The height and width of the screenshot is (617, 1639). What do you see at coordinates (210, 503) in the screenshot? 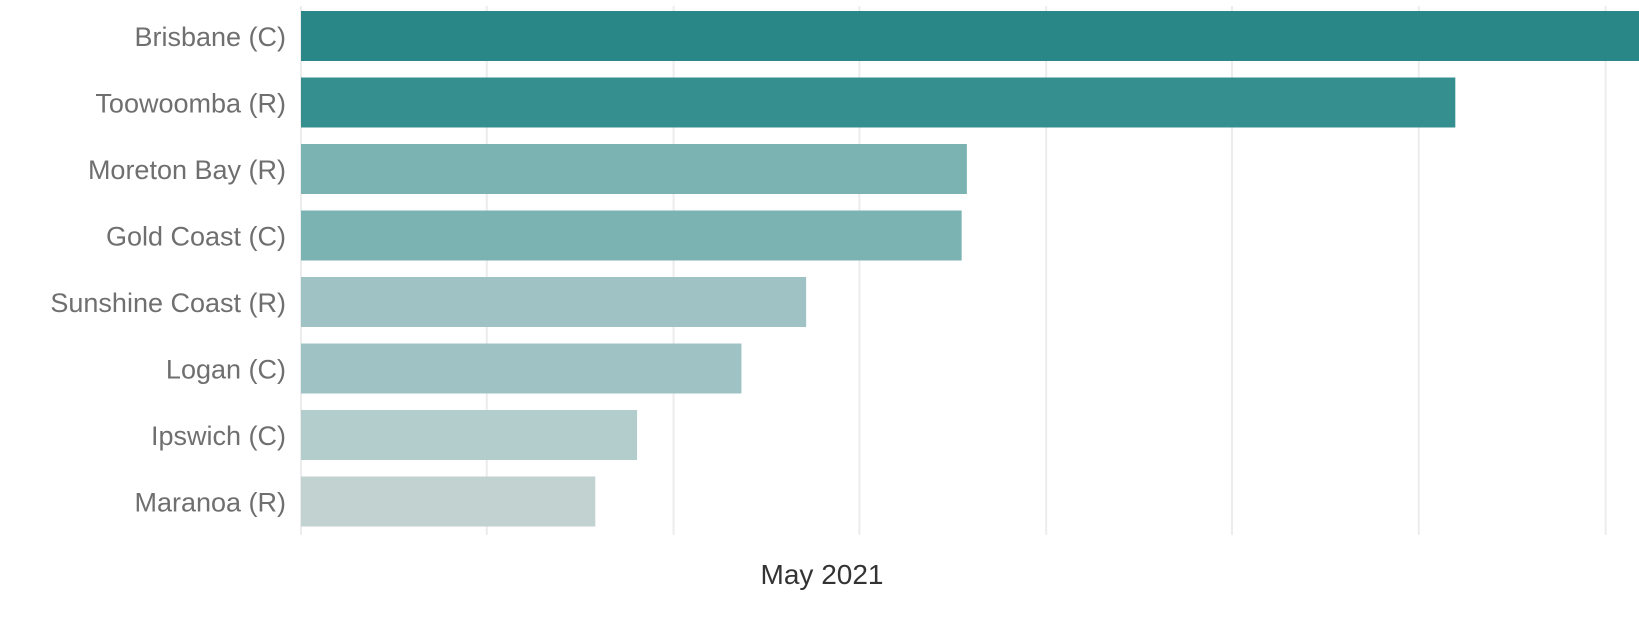
I see `category-label: Maranoa (R)` at bounding box center [210, 503].